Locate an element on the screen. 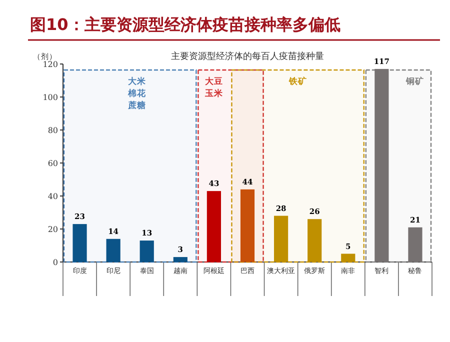 This screenshot has width=450, height=342. y-tick-label: 60 is located at coordinates (53, 163).